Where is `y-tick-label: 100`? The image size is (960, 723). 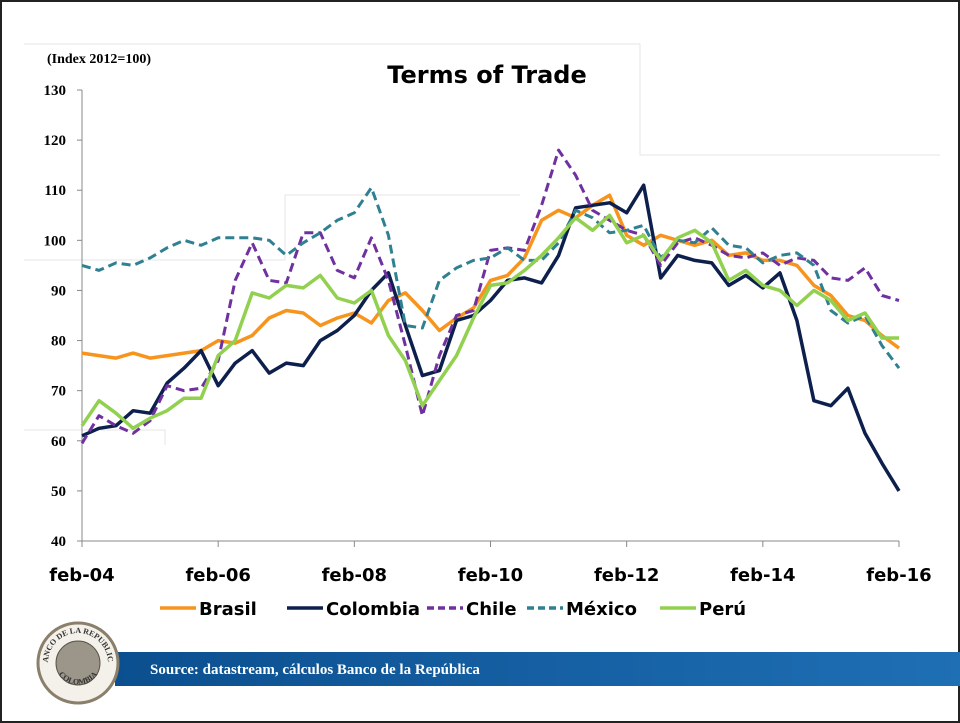
y-tick-label: 100 is located at coordinates (55, 241).